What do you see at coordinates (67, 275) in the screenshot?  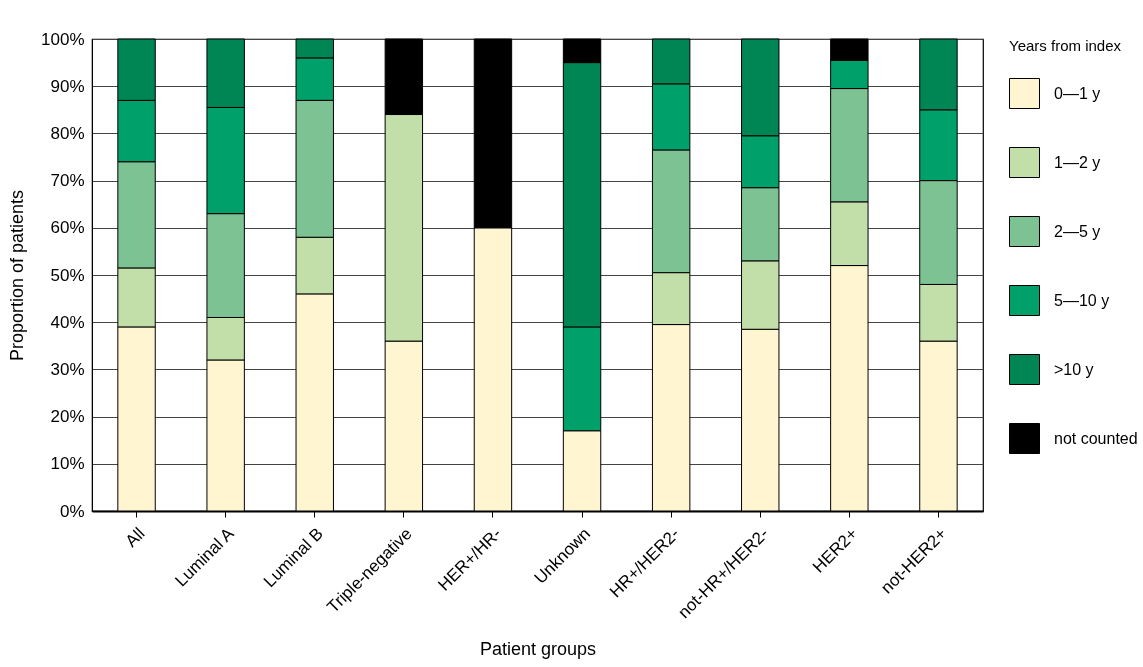 I see `y-tick-label: 50%` at bounding box center [67, 275].